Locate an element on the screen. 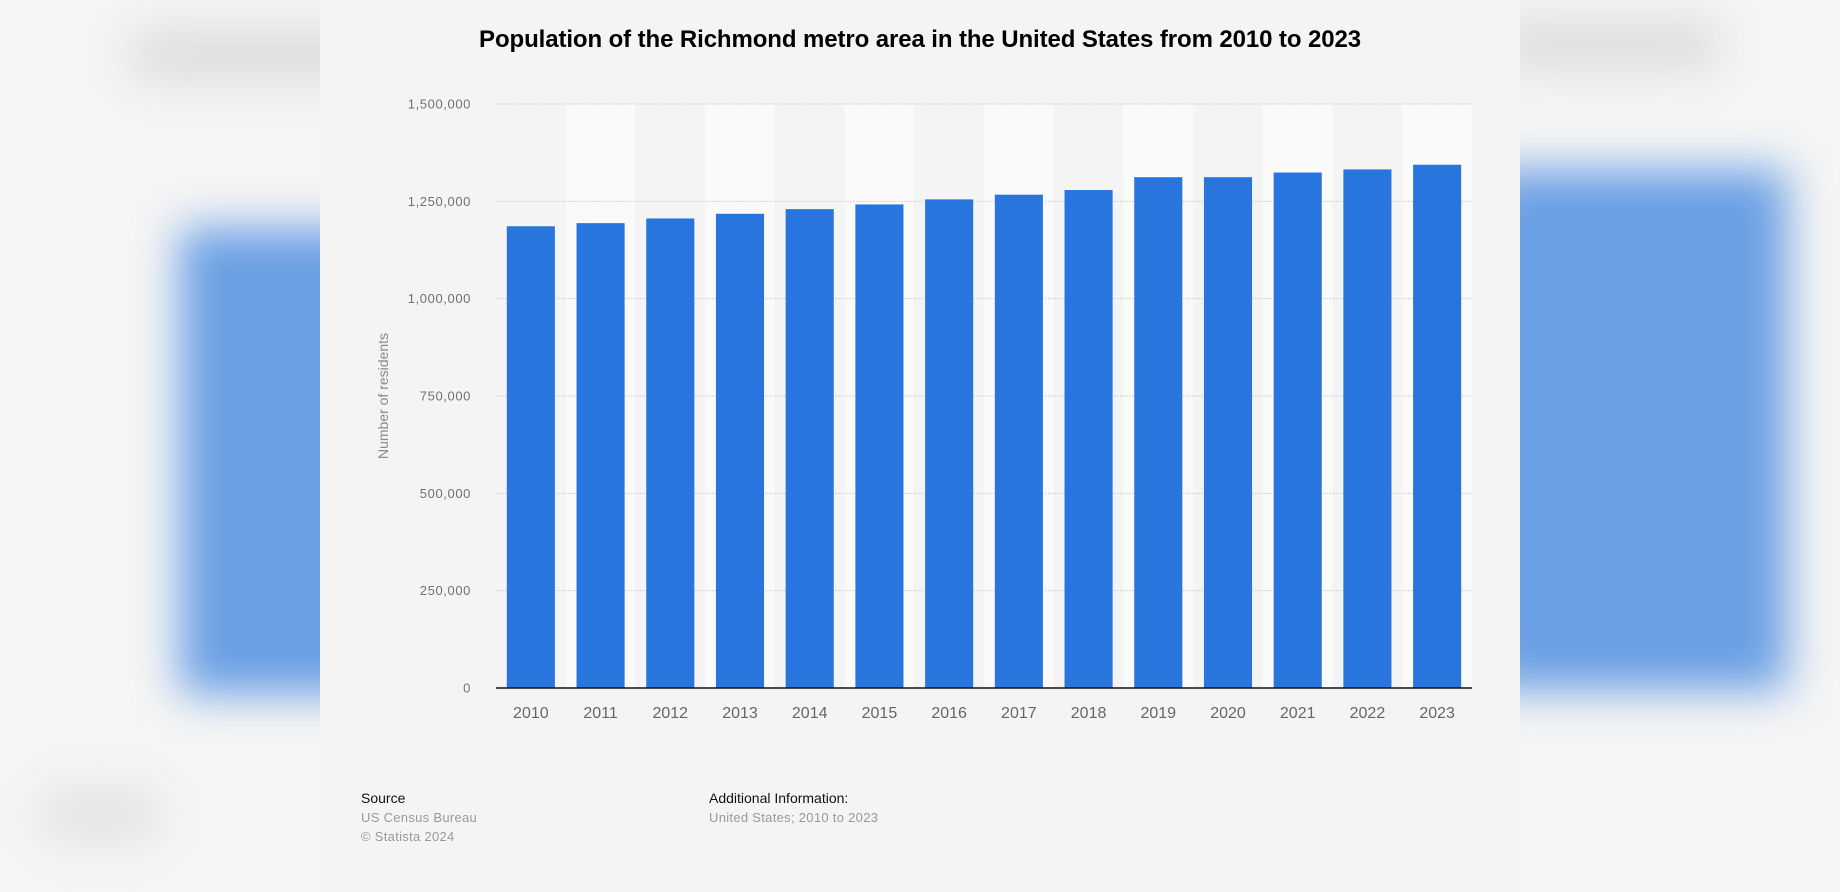  bar-2013 is located at coordinates (740, 451).